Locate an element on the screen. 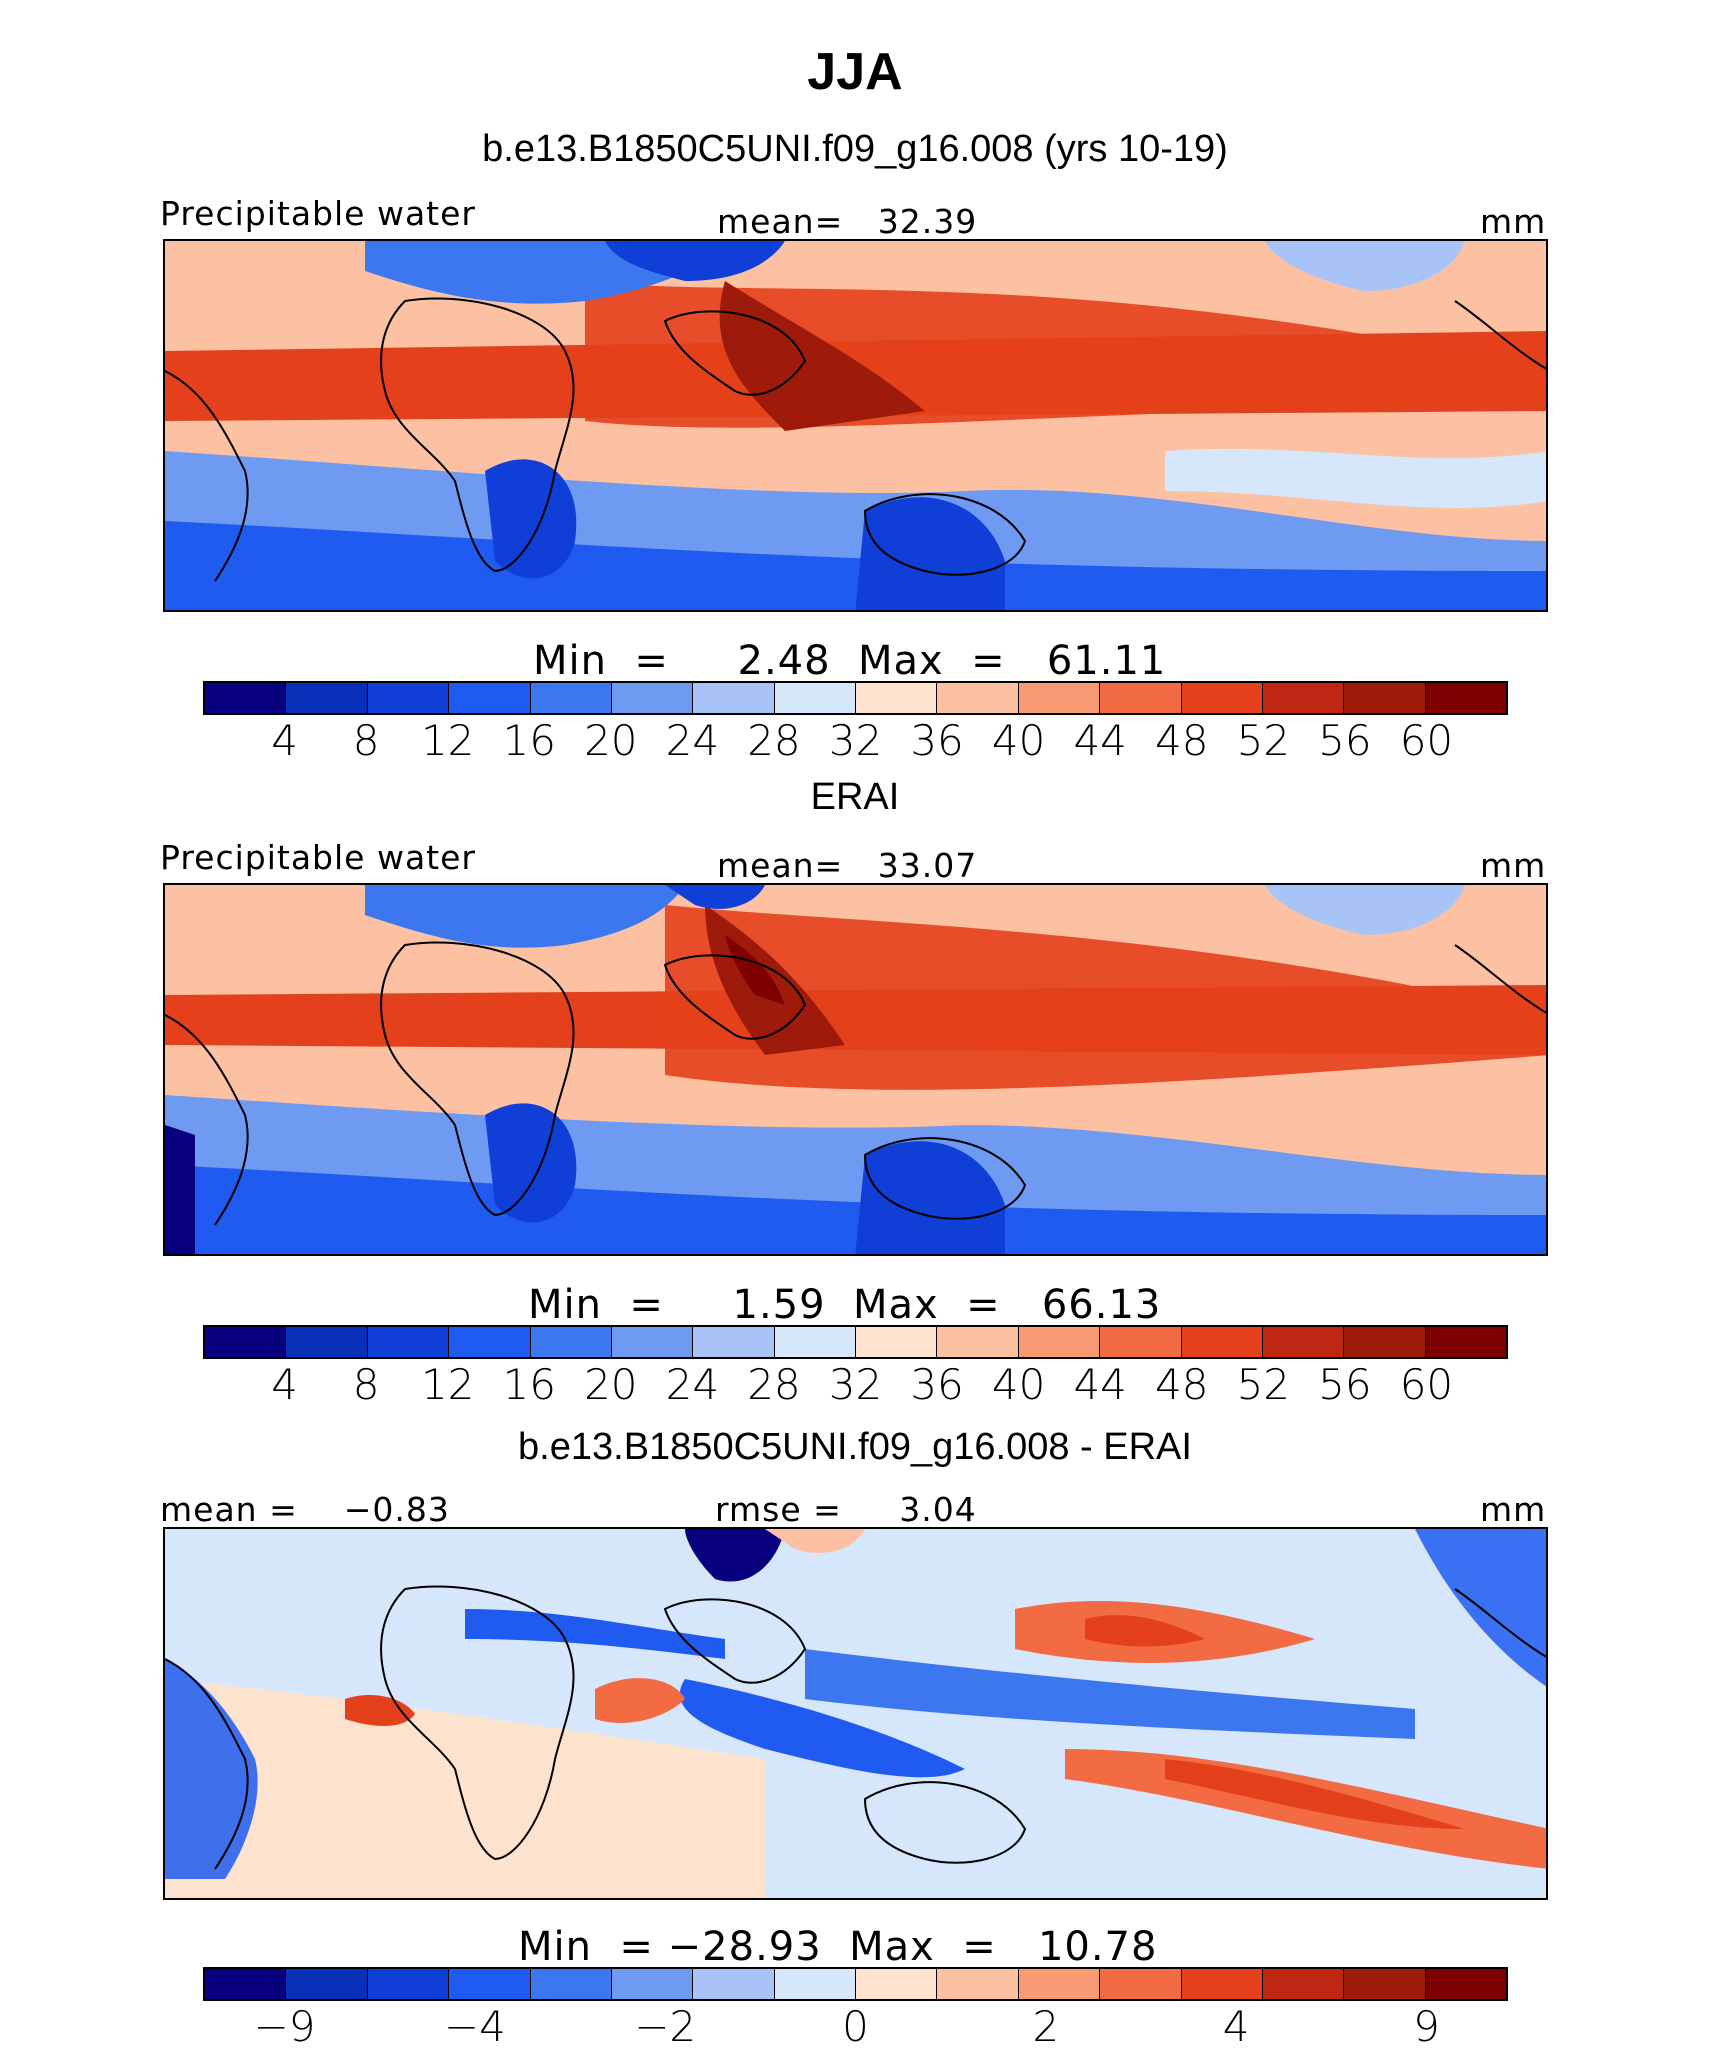  colorbar-tick-label: 60 is located at coordinates (1426, 740).